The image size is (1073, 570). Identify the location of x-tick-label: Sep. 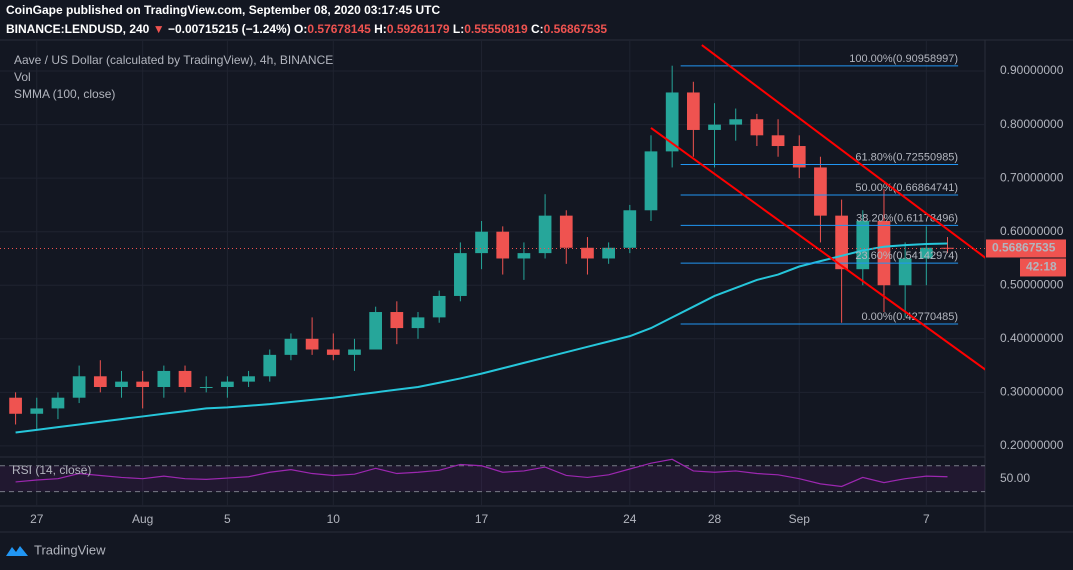
(800, 519).